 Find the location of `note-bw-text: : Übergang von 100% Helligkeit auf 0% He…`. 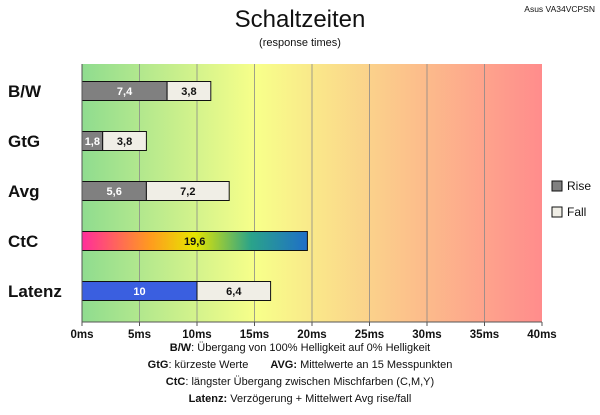

note-bw-text: : Übergang von 100% Helligkeit auf 0% He… is located at coordinates (311, 348).